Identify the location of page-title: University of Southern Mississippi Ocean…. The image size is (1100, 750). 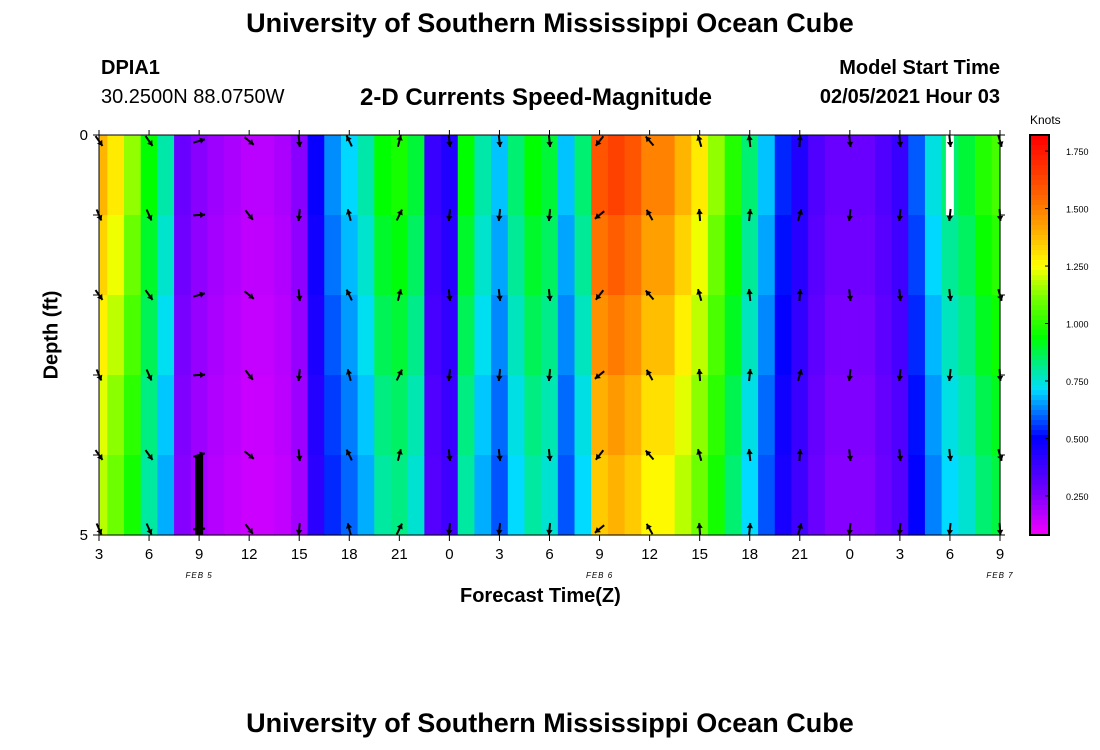
(550, 23).